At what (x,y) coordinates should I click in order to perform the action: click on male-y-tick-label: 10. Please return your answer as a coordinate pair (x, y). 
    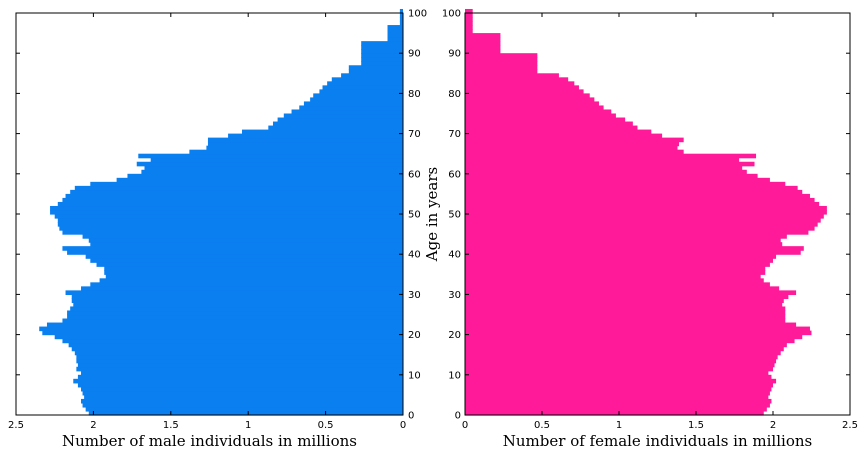
    Looking at the image, I should click on (414, 375).